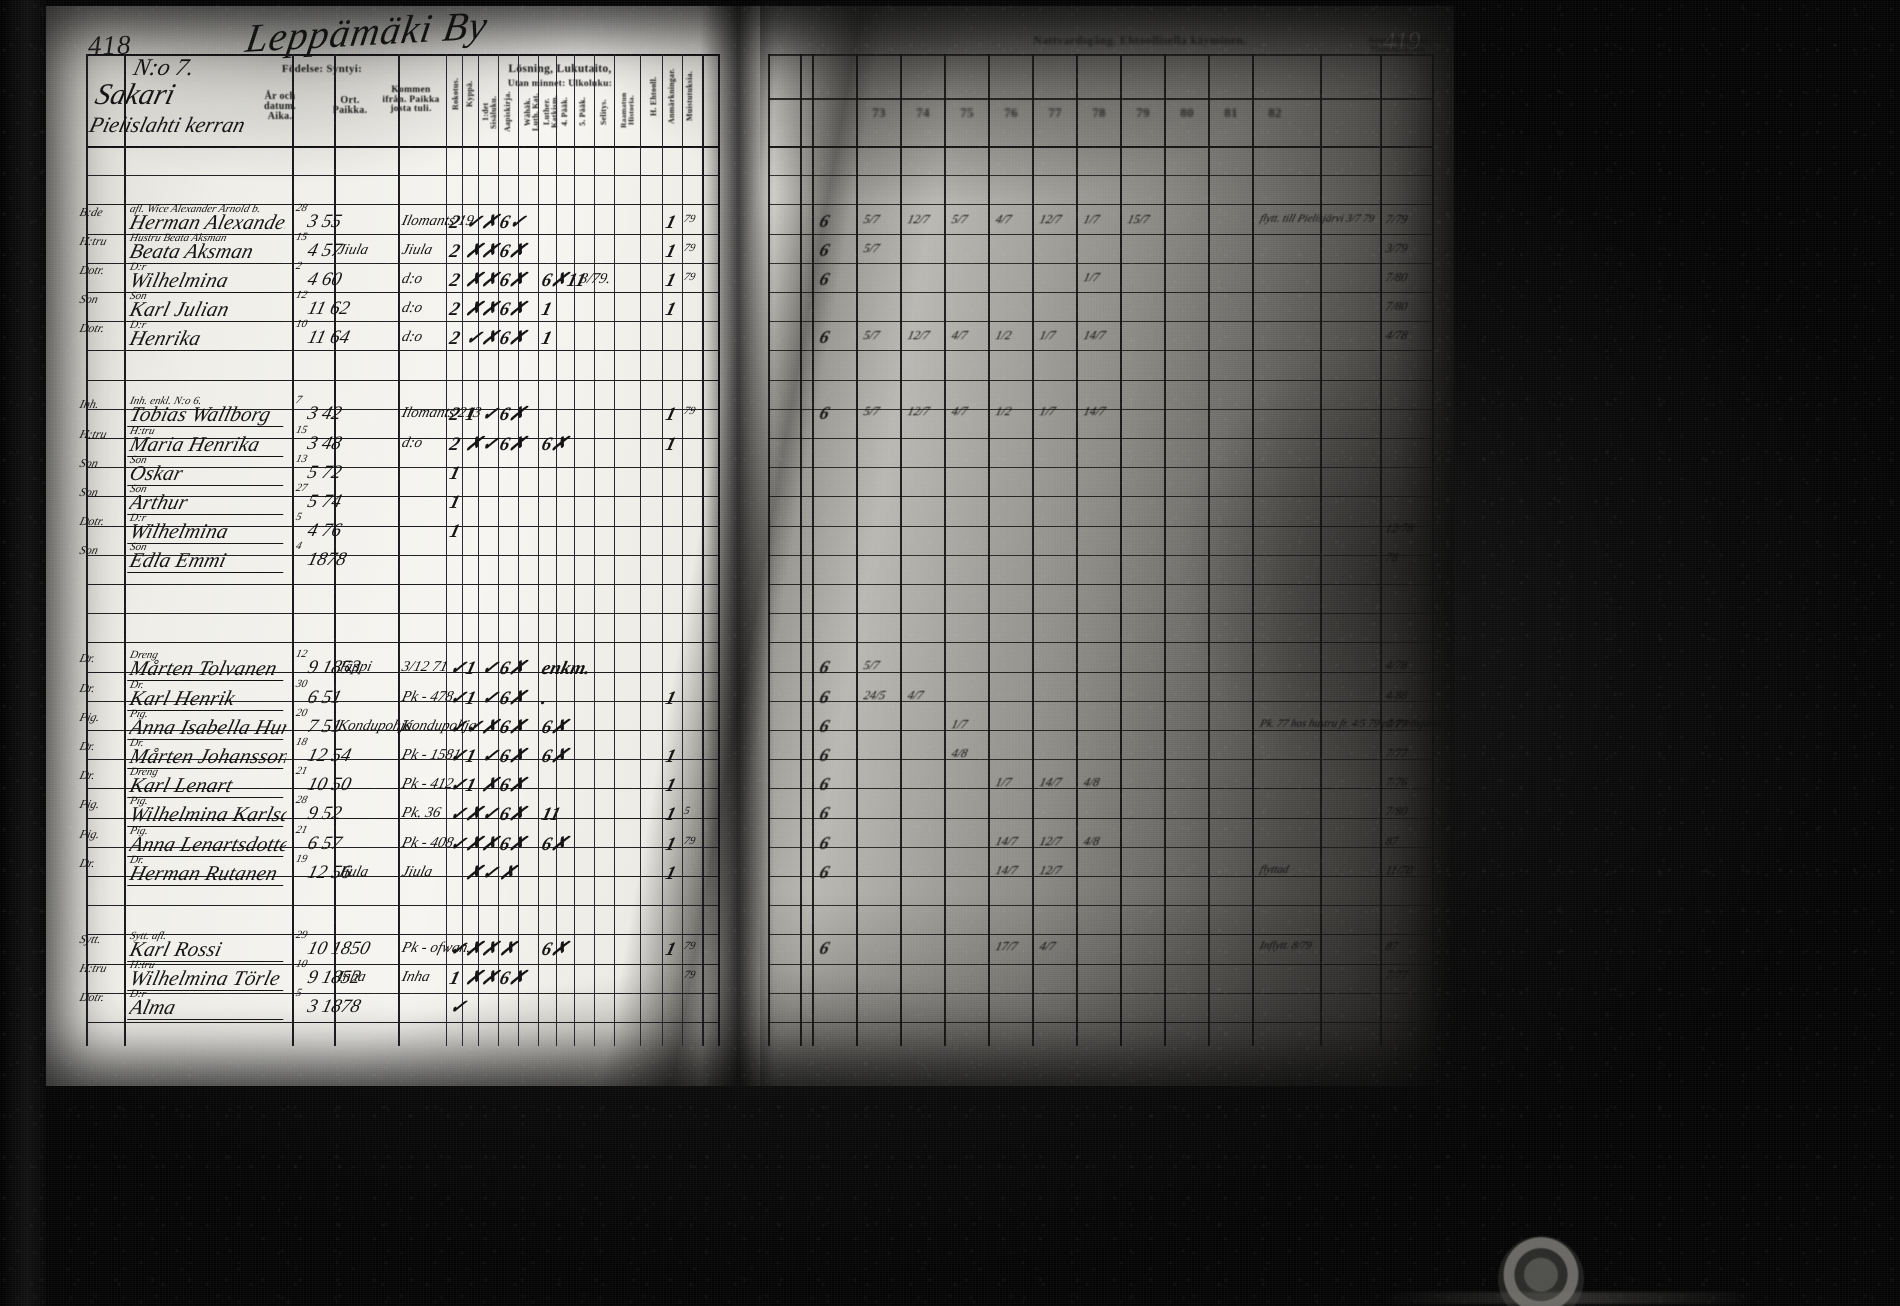 The image size is (1900, 1306). Describe the element at coordinates (411, 100) in the screenshot. I see `header-from-place: Kommen ifrån. Paikka josta tuli.` at that location.